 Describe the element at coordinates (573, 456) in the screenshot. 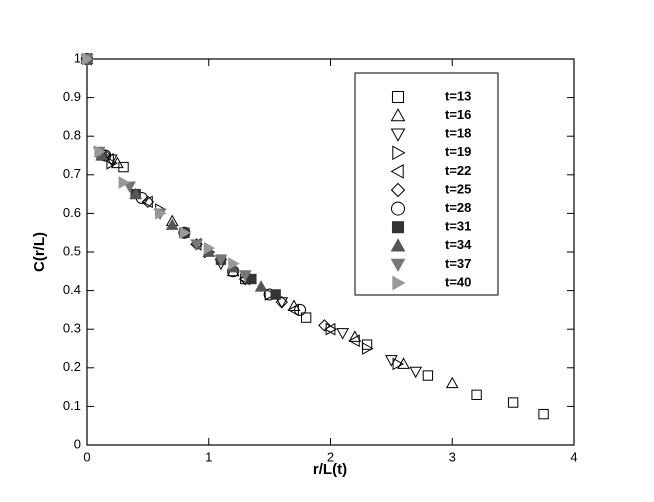

I see `x-tick-label: 4` at that location.